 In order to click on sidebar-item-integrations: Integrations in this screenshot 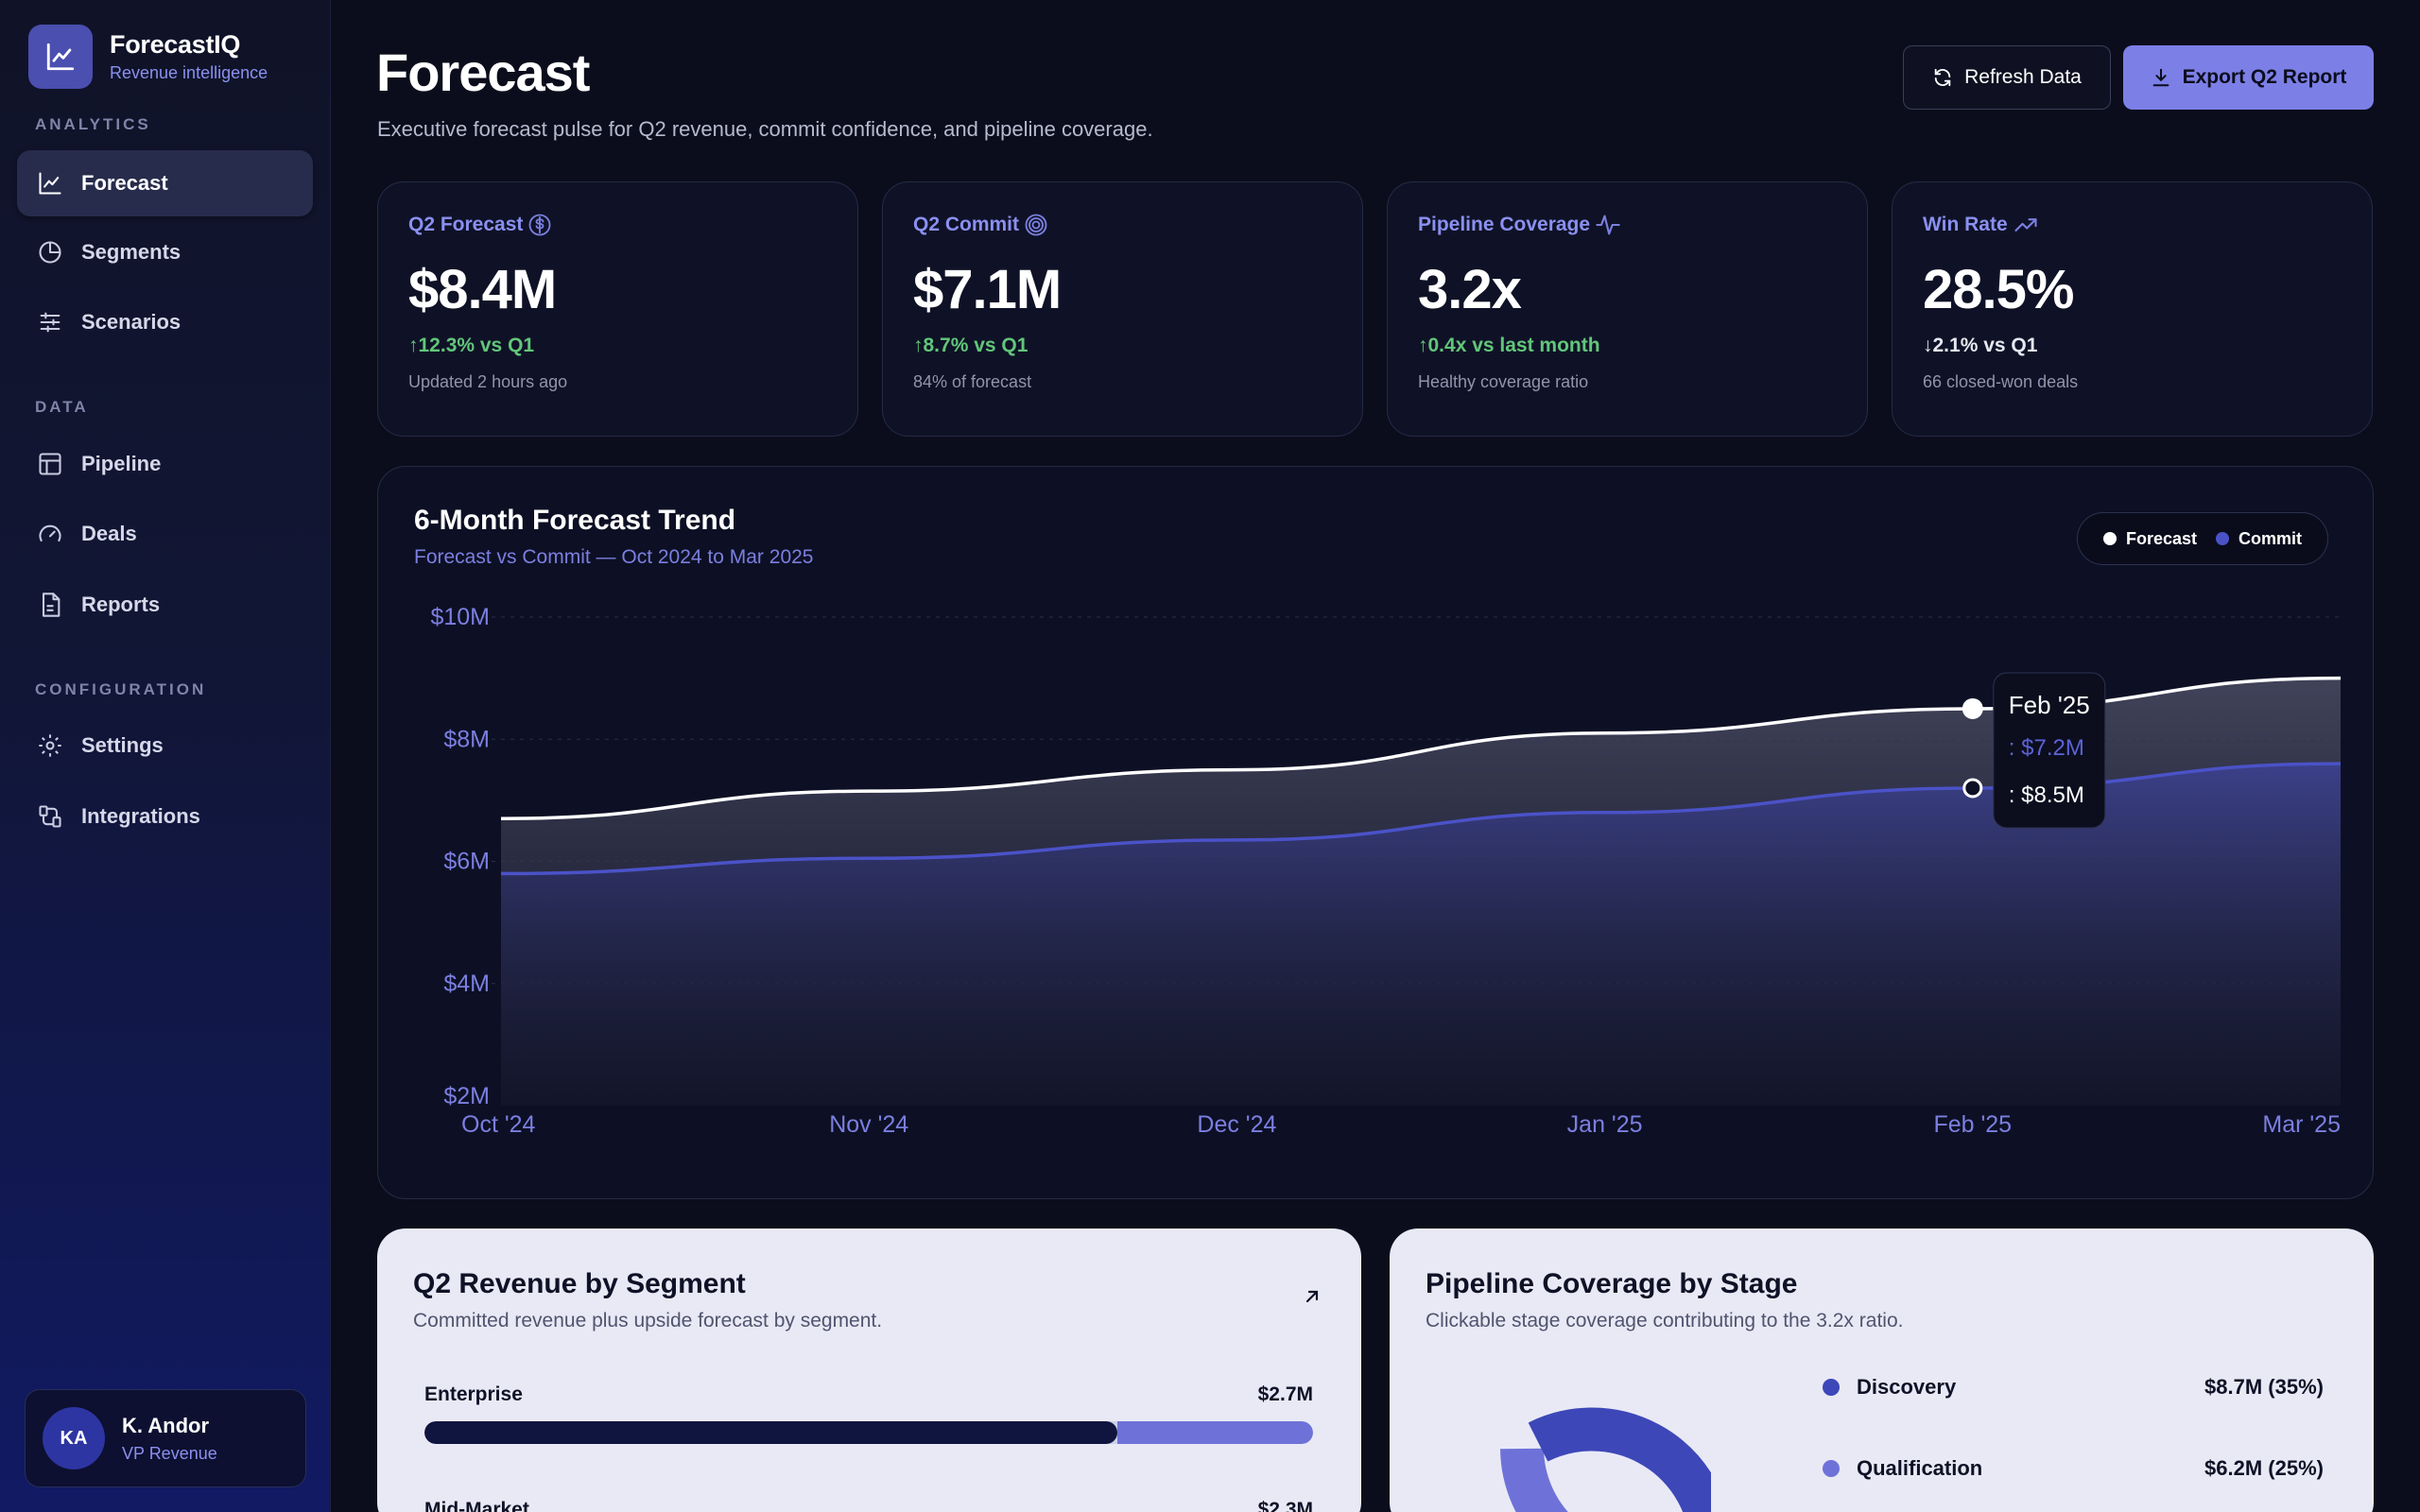, I will do `click(165, 816)`.